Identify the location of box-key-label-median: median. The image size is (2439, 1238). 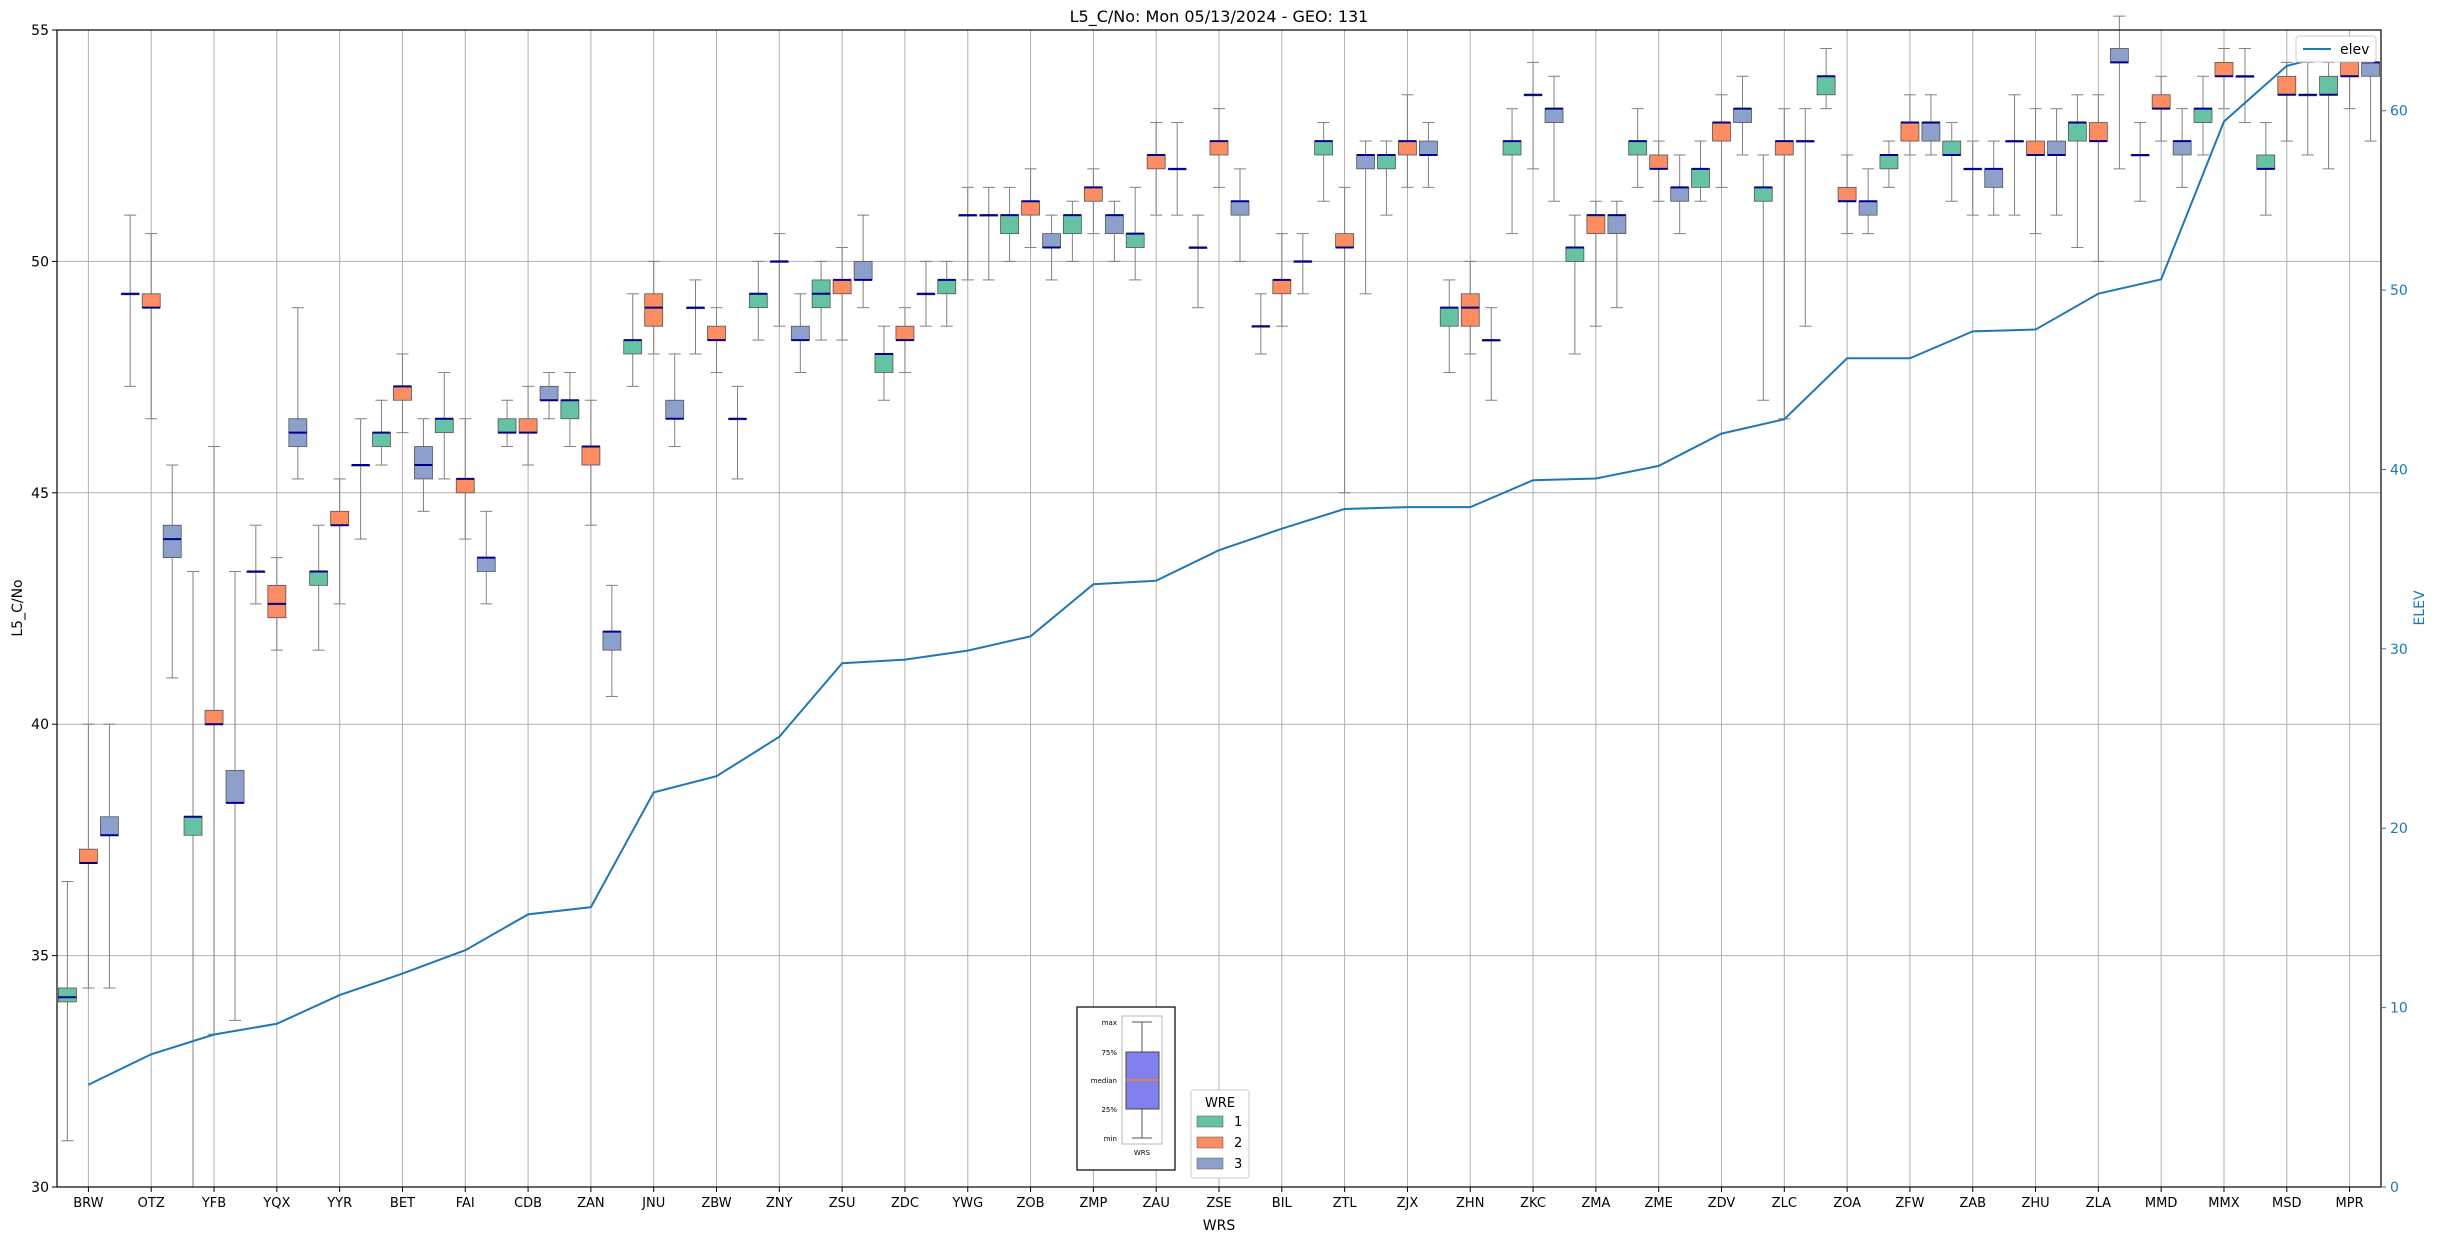
(1104, 1081).